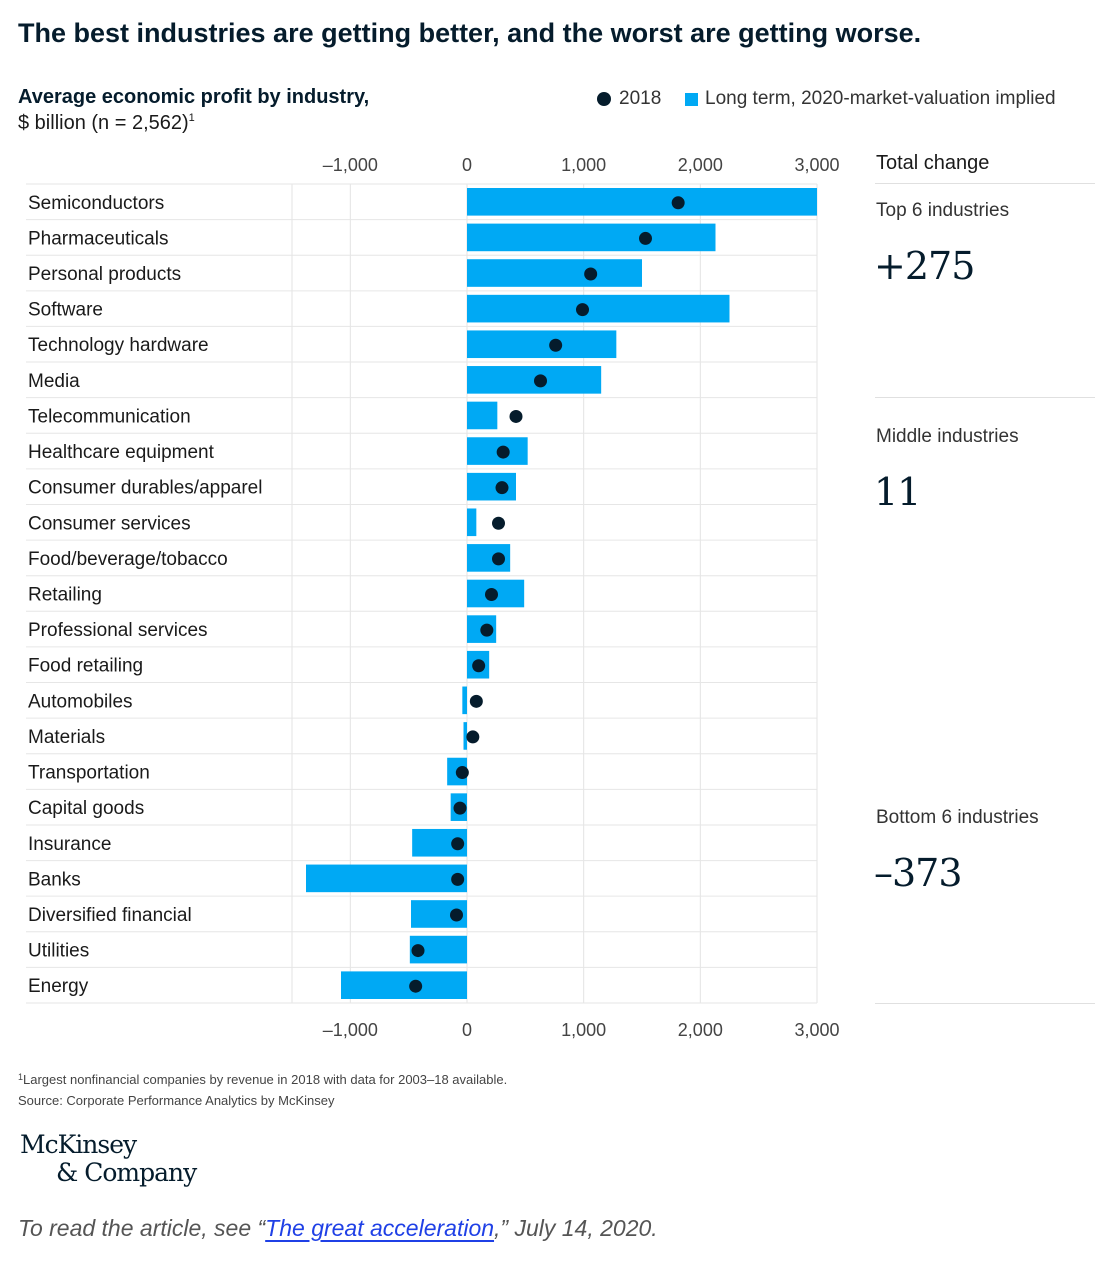 This screenshot has height=1267, width=1112. What do you see at coordinates (110, 915) in the screenshot?
I see `category-label: Diversified financial` at bounding box center [110, 915].